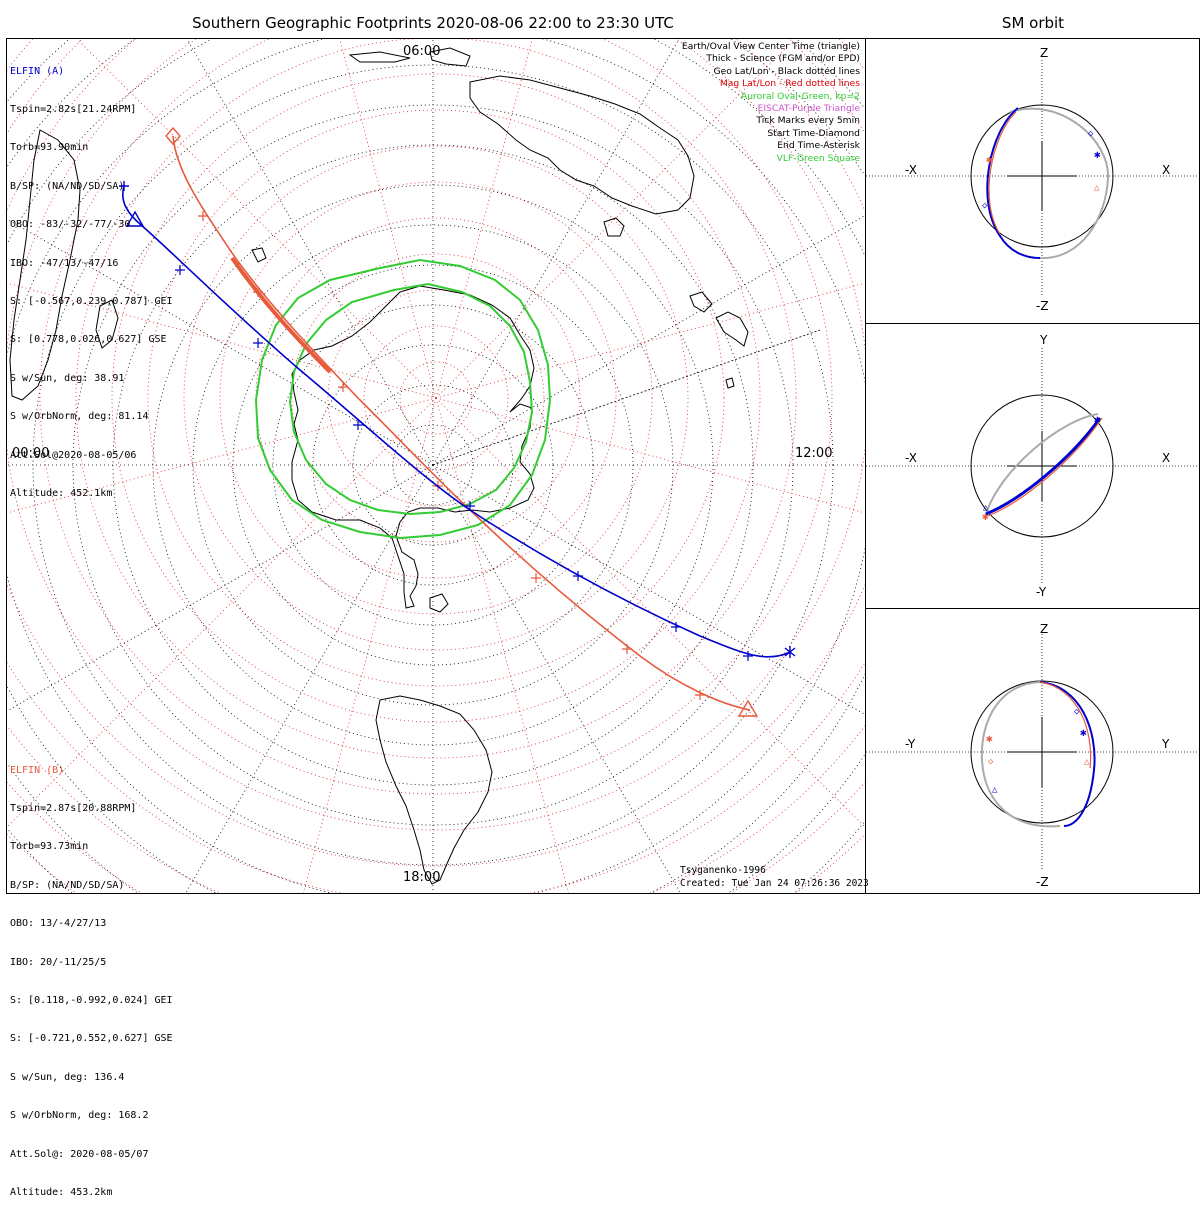  Describe the element at coordinates (49, 148) in the screenshot. I see `elfin-a-line: Torb=93.90min` at that location.